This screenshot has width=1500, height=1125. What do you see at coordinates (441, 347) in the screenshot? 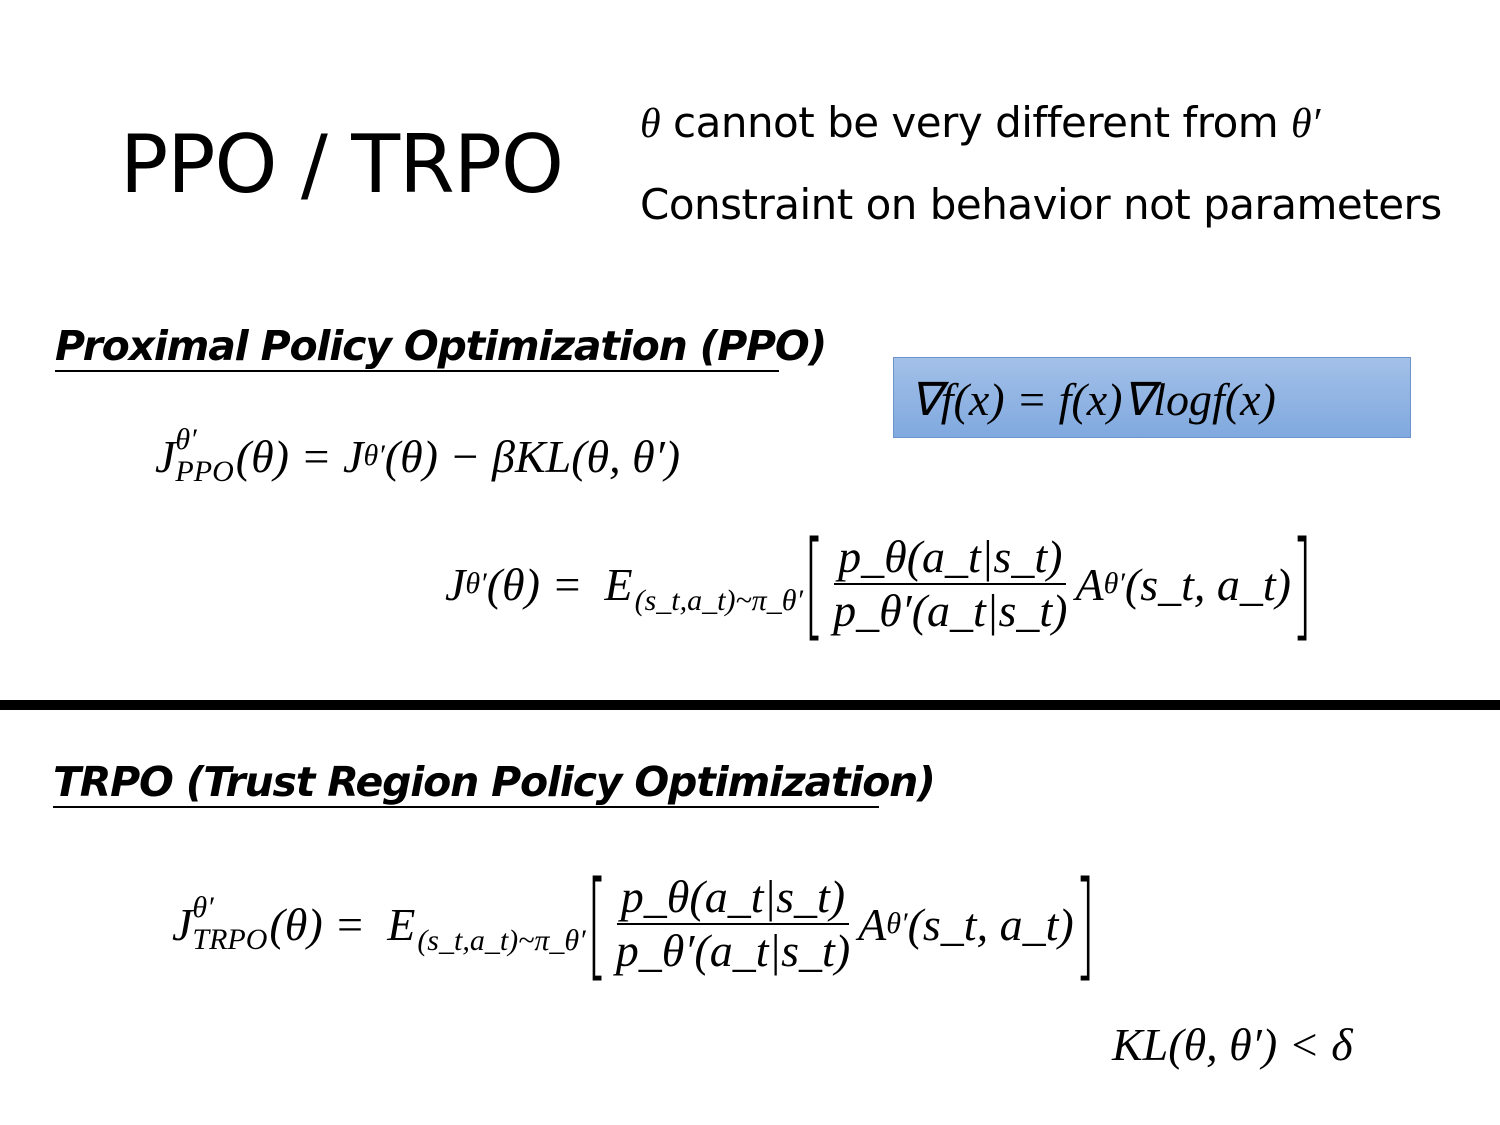
I see `ppo-heading: Proximal Policy Optimization (PPO)` at bounding box center [441, 347].